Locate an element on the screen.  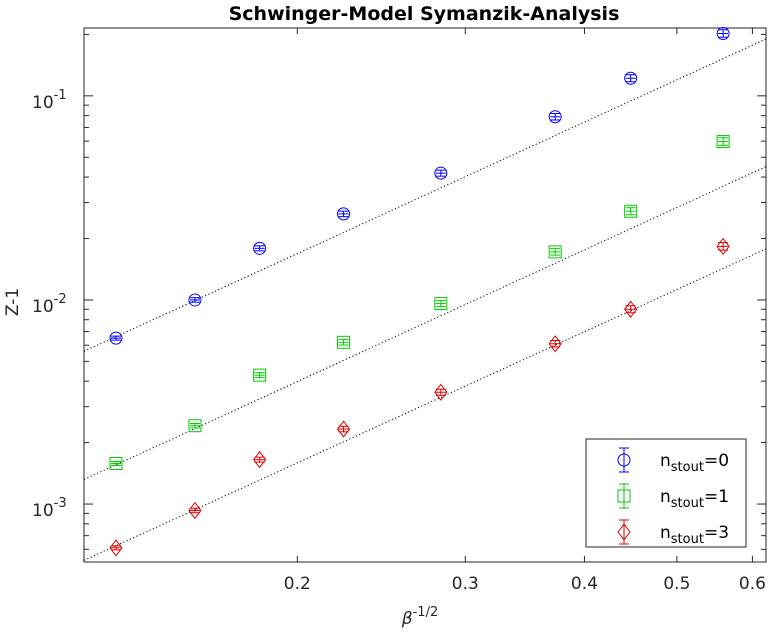
y-tick-label: 10⁻³ is located at coordinates (49, 508).